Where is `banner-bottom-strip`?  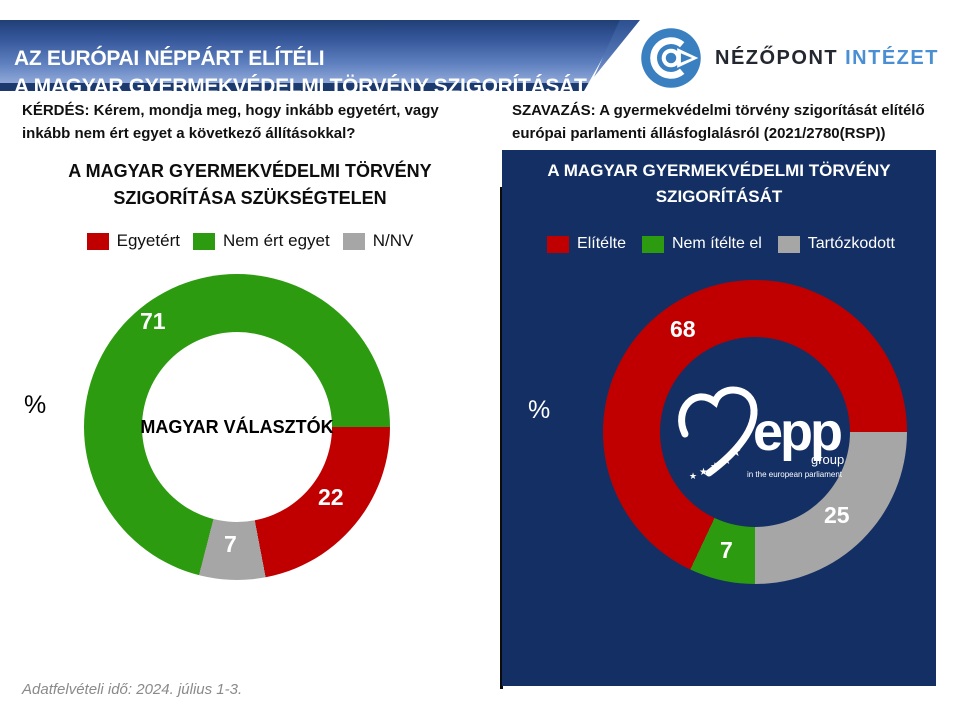 banner-bottom-strip is located at coordinates (312, 87).